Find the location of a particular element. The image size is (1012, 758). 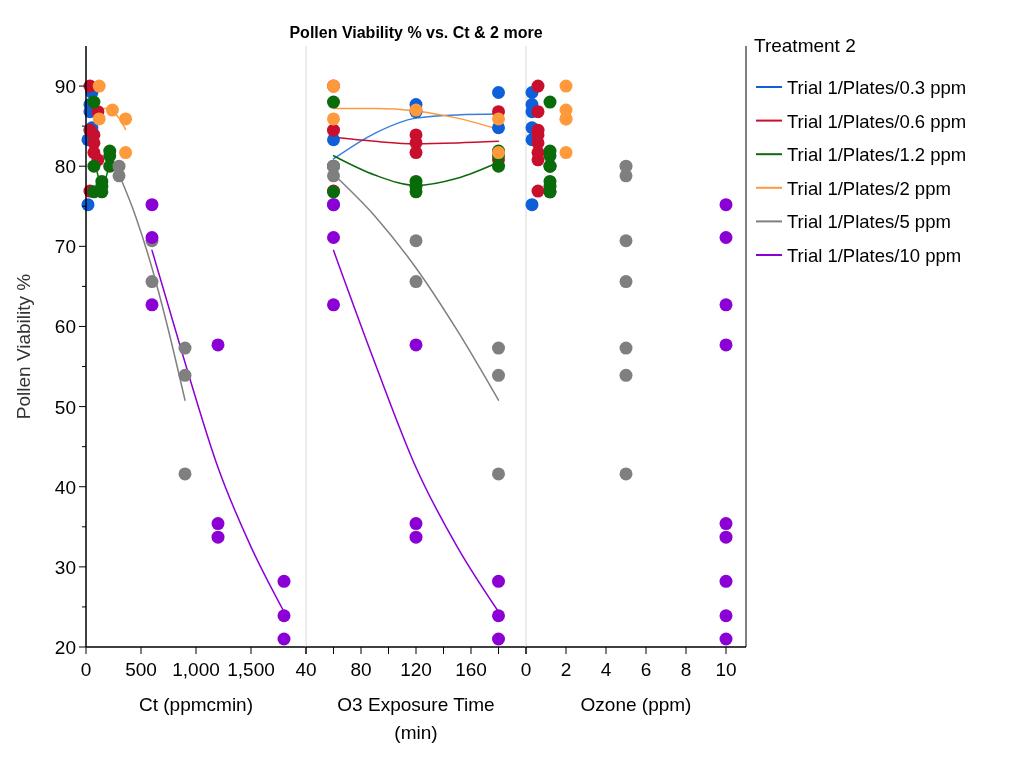

x-tick-label: 8 is located at coordinates (686, 669).